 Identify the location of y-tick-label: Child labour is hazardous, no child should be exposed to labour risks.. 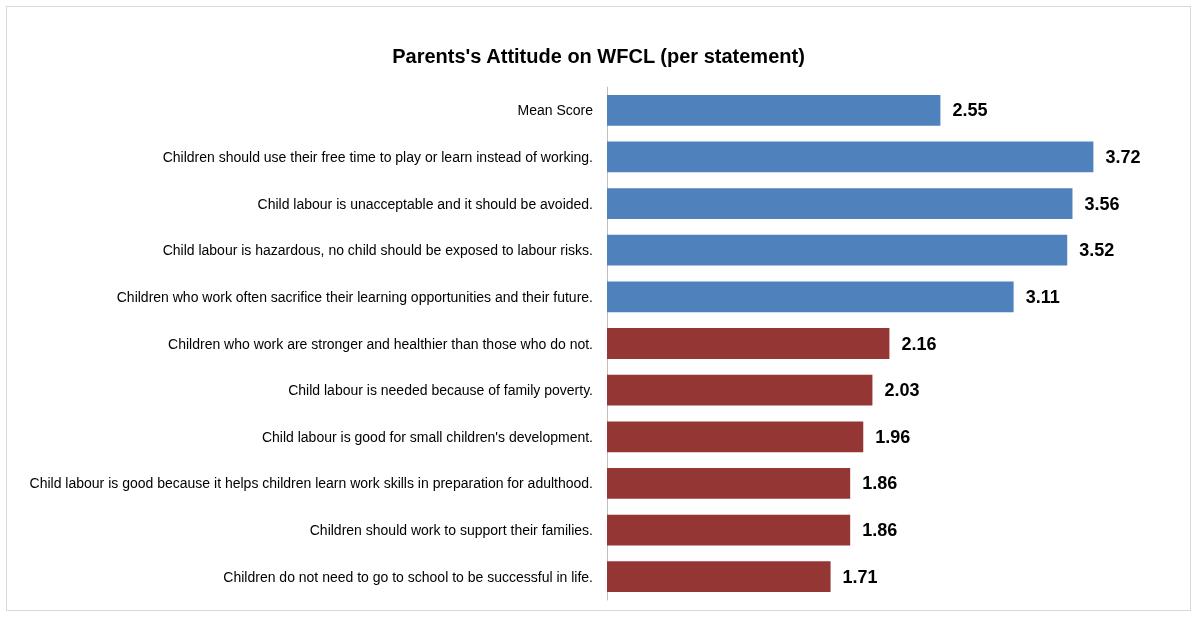
(377, 250).